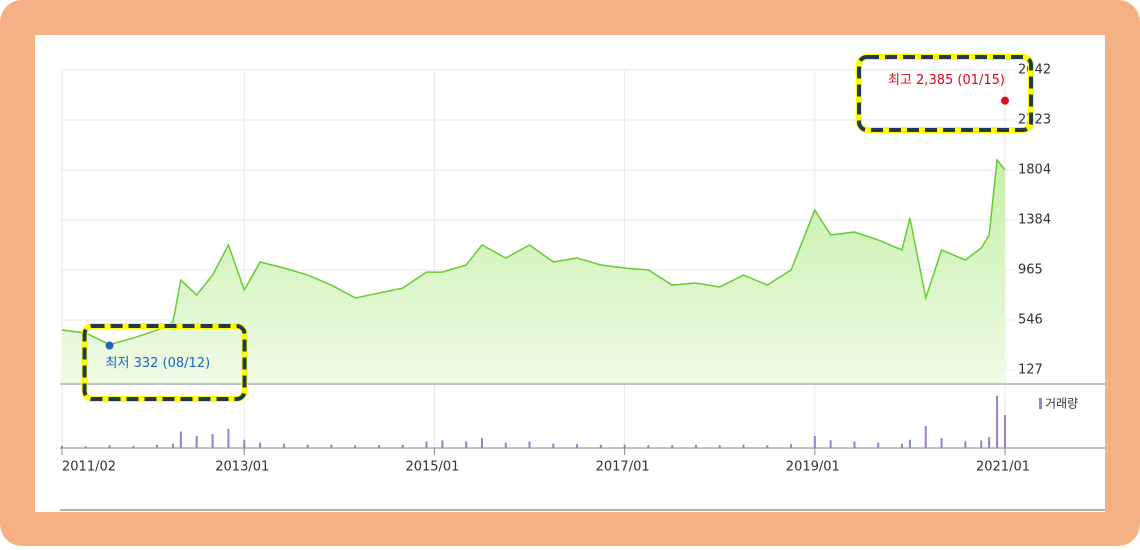  Describe the element at coordinates (1030, 320) in the screenshot. I see `y-tick-label: 546` at that location.